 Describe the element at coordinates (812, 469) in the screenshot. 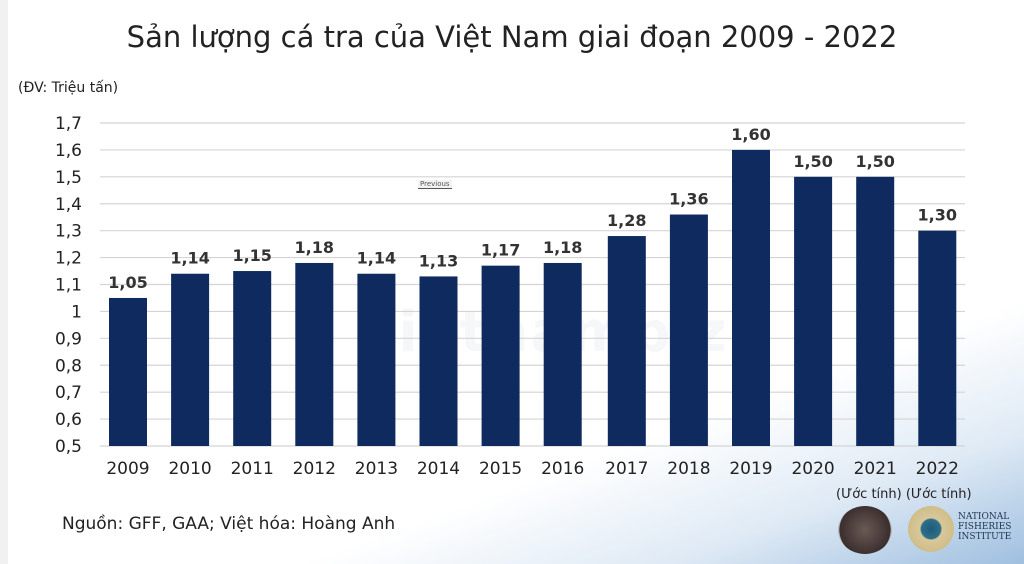

I see `x-tick-label: 2020` at that location.